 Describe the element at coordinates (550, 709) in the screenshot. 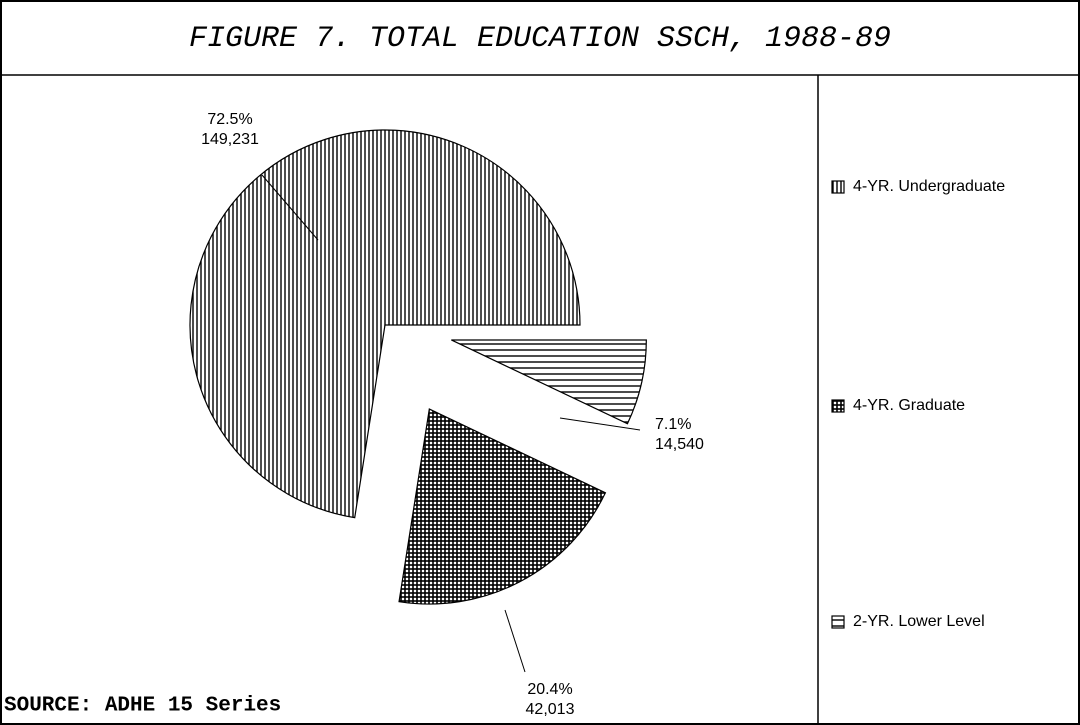

I see `value-label: 42,013` at that location.